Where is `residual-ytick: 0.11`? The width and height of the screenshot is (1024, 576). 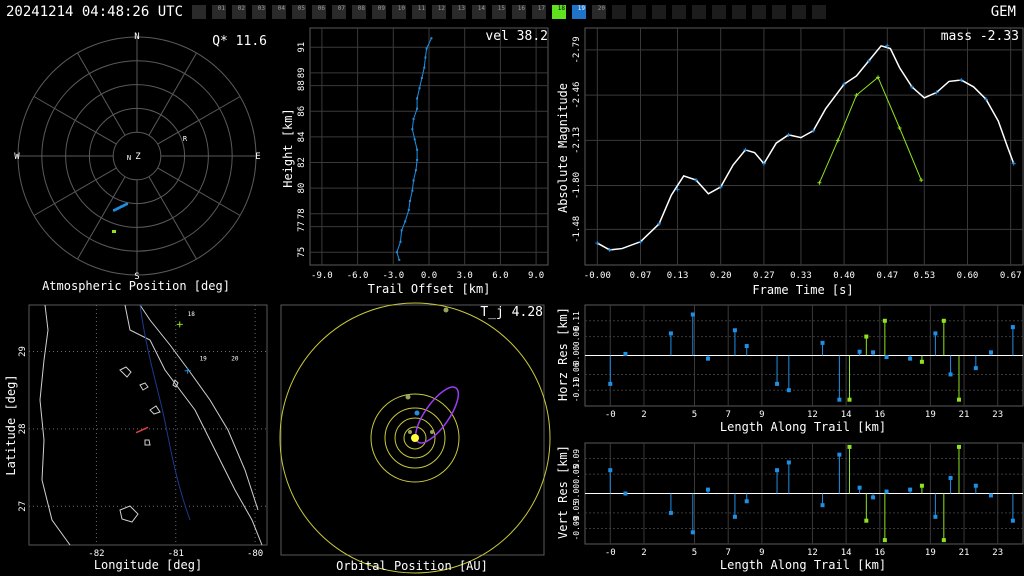 residual-ytick: 0.11 is located at coordinates (576, 320).